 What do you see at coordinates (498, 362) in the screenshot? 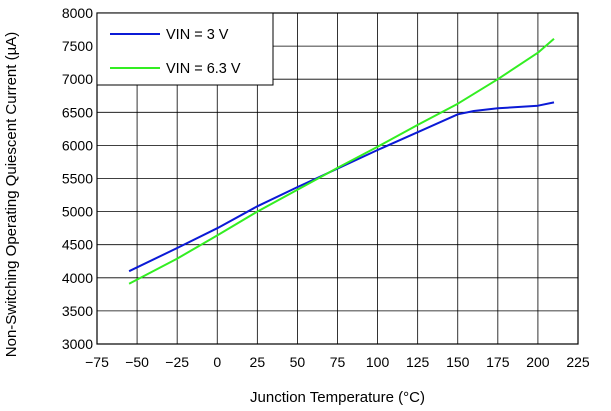
I see `x-tick-label: 175` at bounding box center [498, 362].